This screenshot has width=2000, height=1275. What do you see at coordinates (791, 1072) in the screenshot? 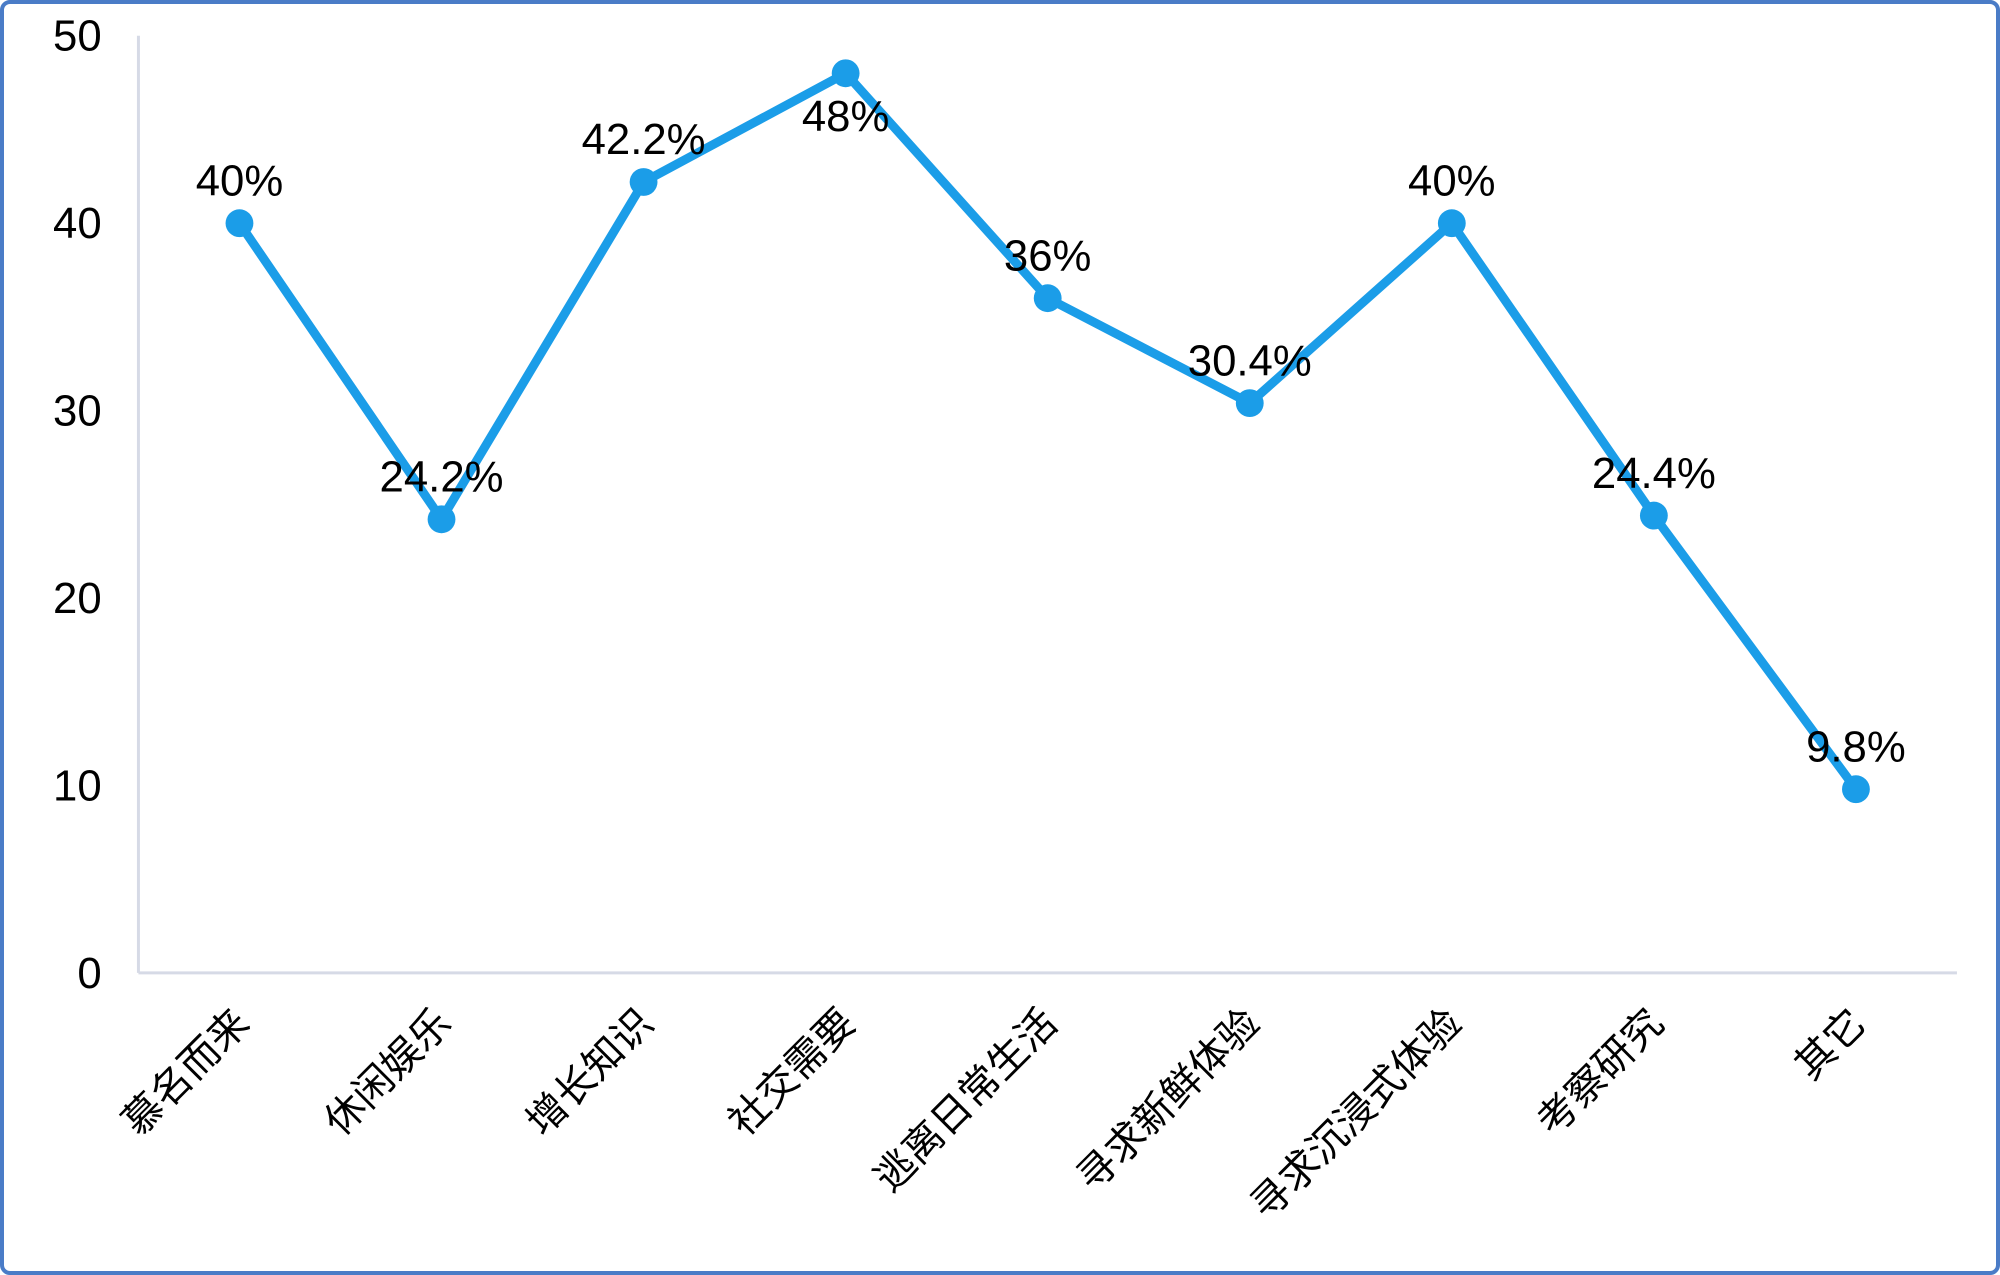
I see `category-label: 社交需要` at bounding box center [791, 1072].